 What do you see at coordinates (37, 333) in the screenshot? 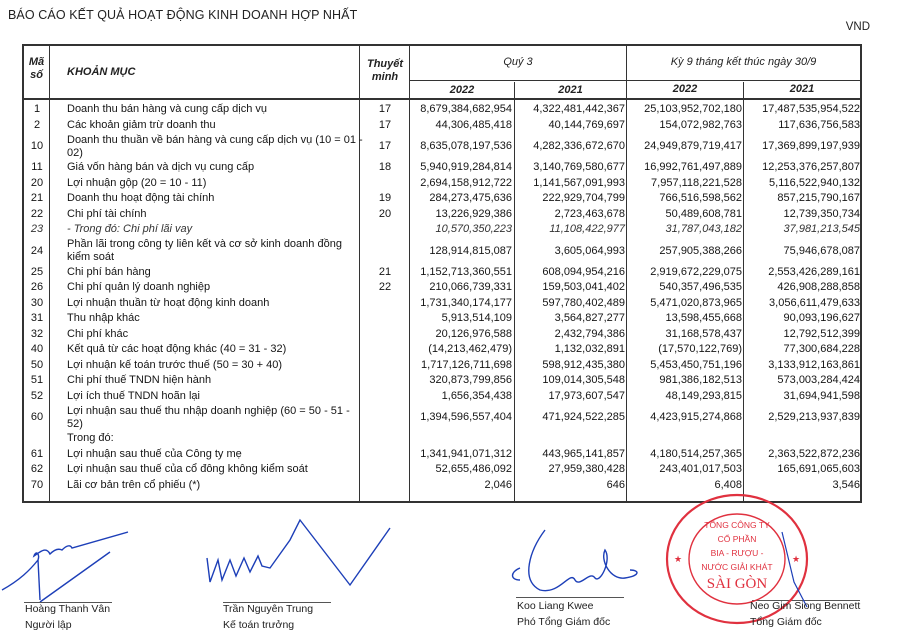
I see `row-code: 32` at bounding box center [37, 333].